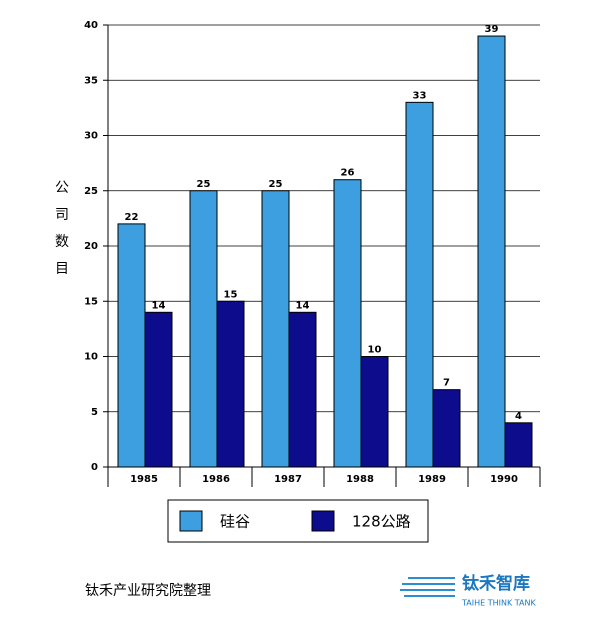  Describe the element at coordinates (496, 583) in the screenshot. I see `logo-title: 钛禾智库` at that location.